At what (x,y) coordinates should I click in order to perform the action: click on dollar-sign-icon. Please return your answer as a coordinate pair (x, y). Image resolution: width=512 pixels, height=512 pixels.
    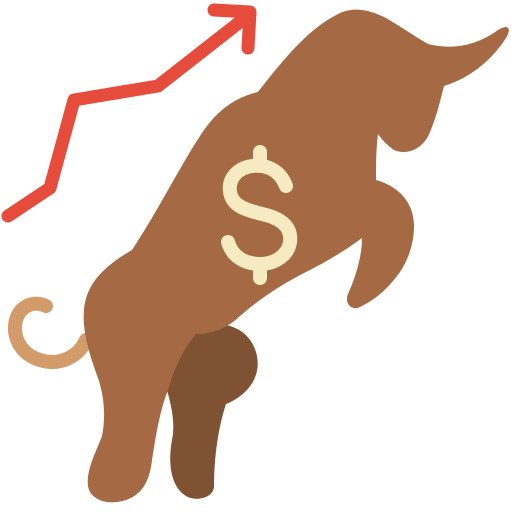
    Looking at the image, I should click on (259, 215).